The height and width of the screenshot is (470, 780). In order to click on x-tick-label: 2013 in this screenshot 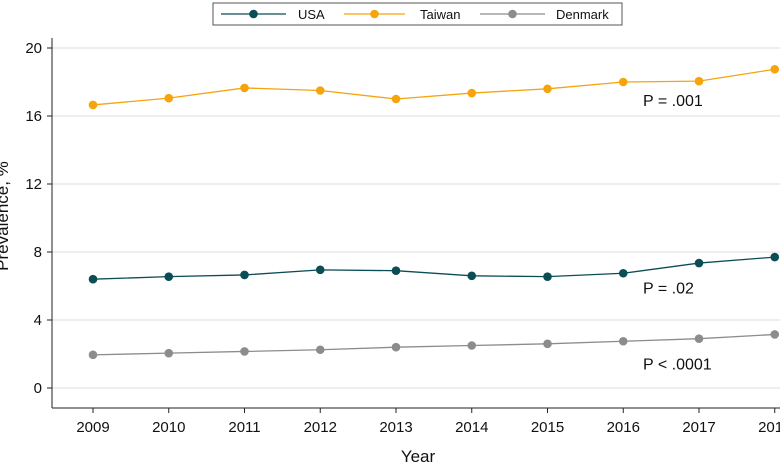, I will do `click(395, 427)`.